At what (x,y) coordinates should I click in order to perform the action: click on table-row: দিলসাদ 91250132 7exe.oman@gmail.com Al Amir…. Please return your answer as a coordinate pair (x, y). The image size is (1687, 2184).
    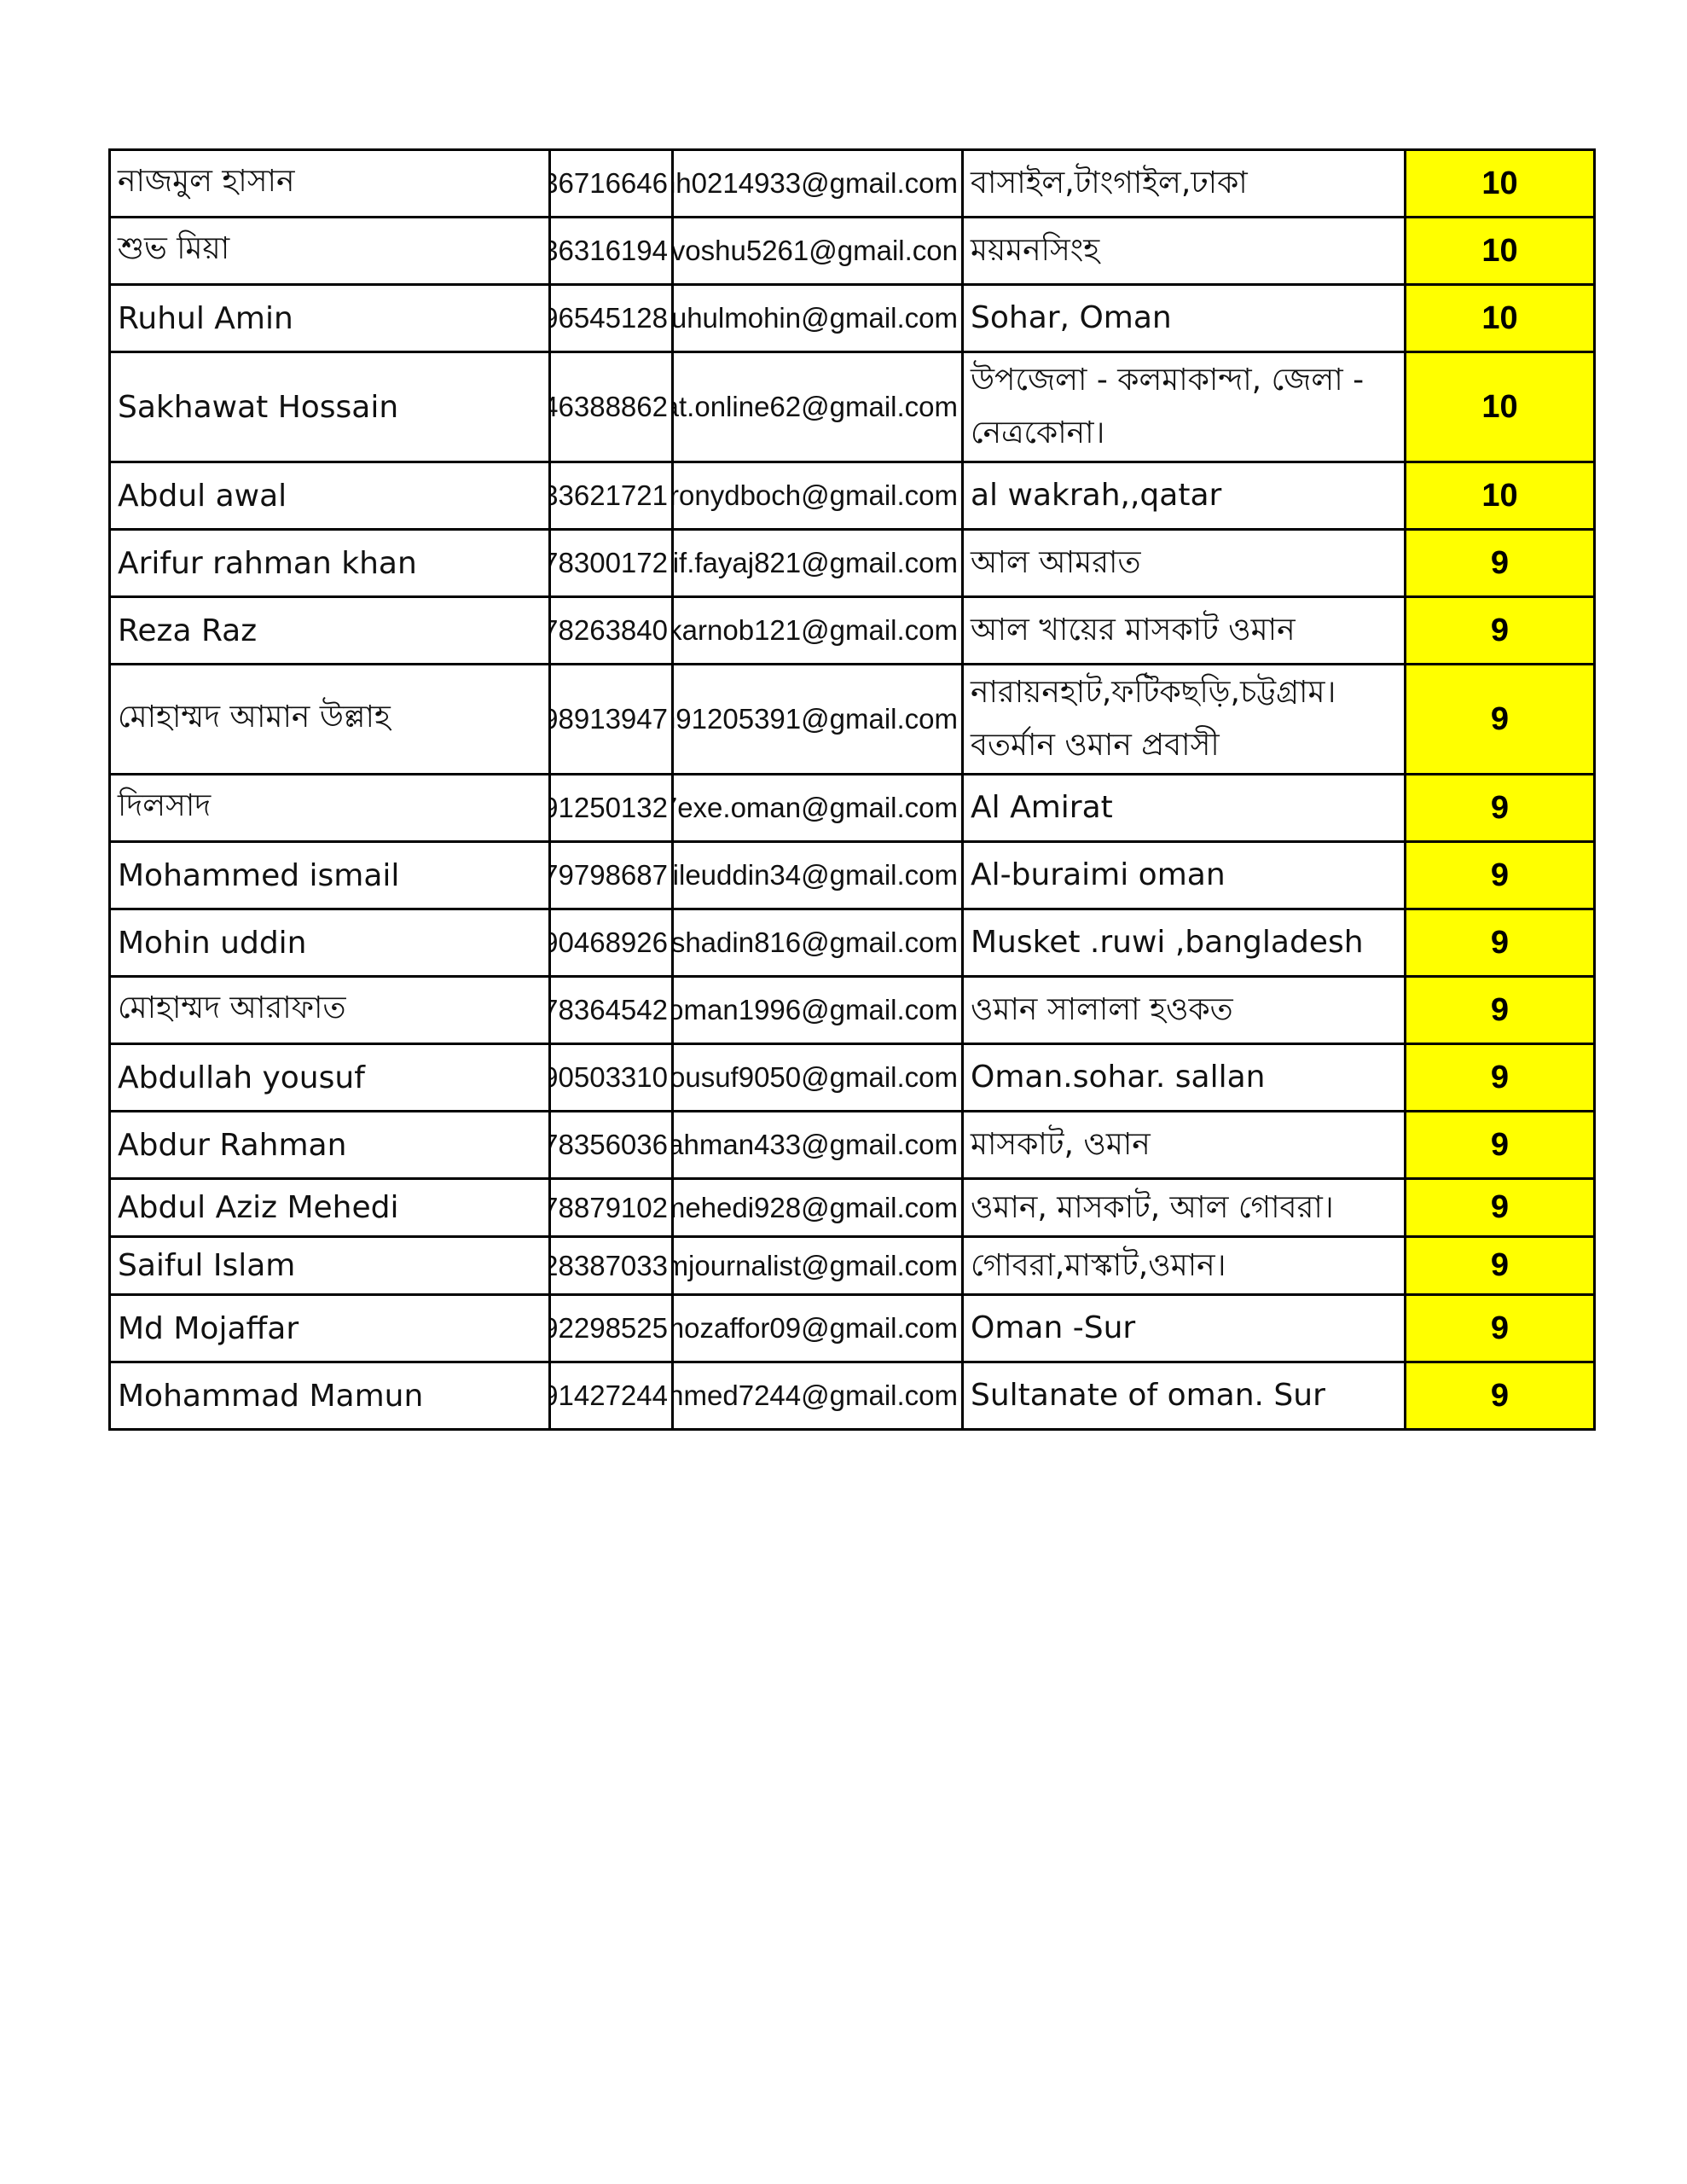
    Looking at the image, I should click on (852, 808).